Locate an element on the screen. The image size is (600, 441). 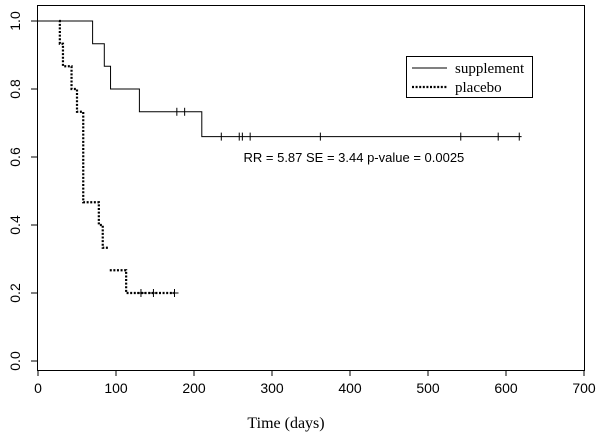
stats-annotation: RR = 5.87 SE = 3.44 p-value = 0.0025 is located at coordinates (354, 157).